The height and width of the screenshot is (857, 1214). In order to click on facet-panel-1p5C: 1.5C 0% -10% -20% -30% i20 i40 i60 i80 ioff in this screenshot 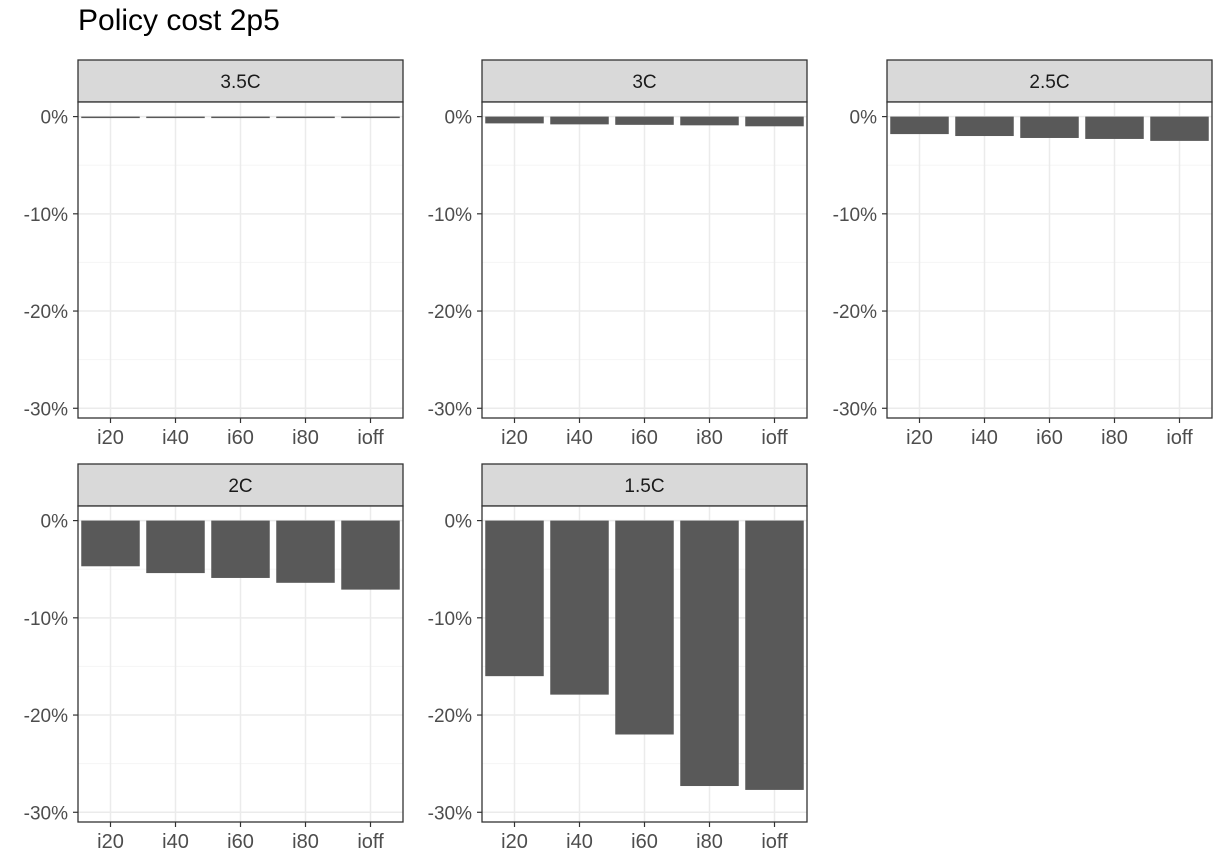, I will do `click(618, 658)`.